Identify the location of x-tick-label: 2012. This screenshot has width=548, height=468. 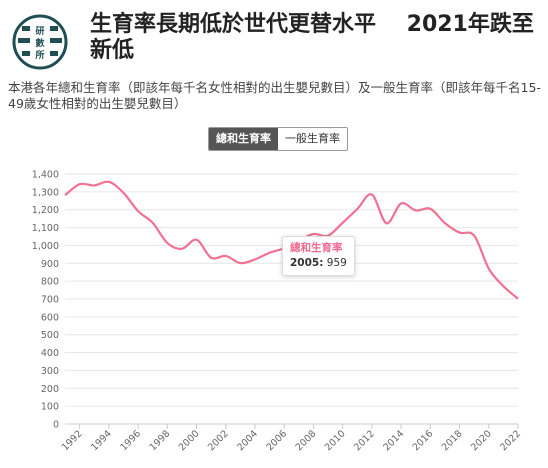
(364, 440).